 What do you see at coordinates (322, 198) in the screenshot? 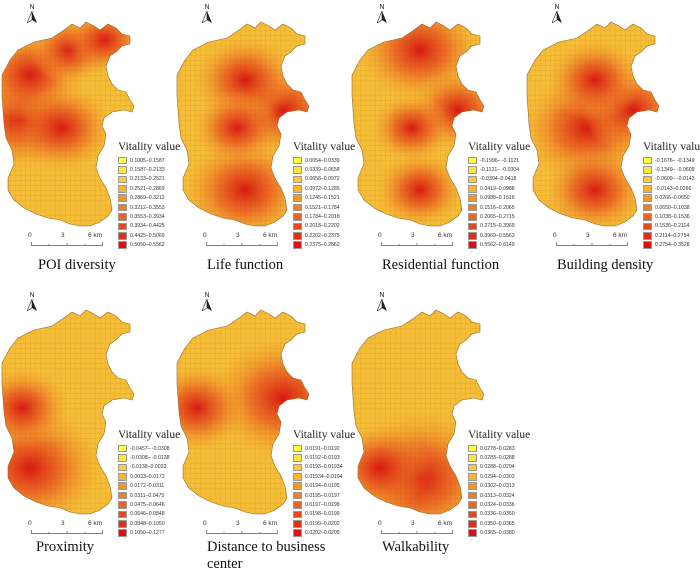
I see `legend-range-label: 0.1245–0.1521` at bounding box center [322, 198].